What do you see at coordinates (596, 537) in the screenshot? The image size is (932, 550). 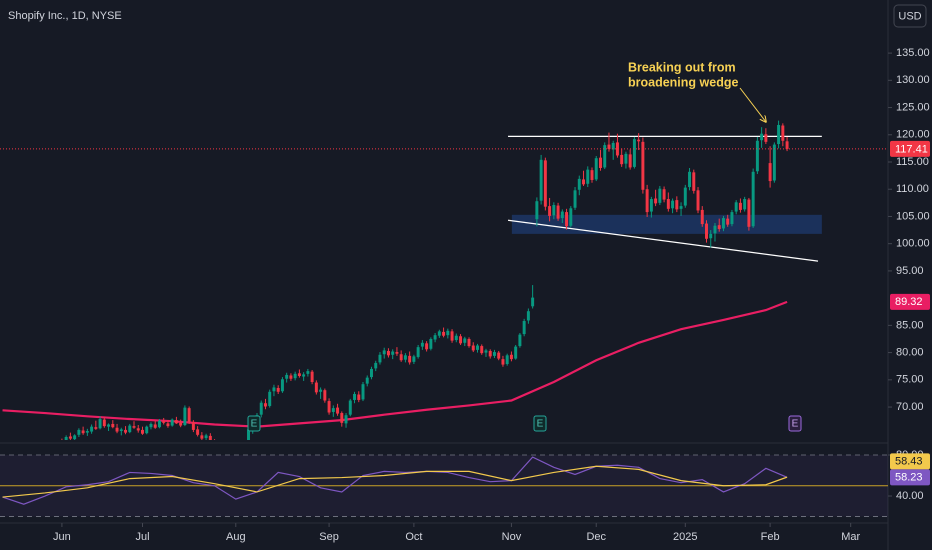 I see `x-tick-label: Dec` at bounding box center [596, 537].